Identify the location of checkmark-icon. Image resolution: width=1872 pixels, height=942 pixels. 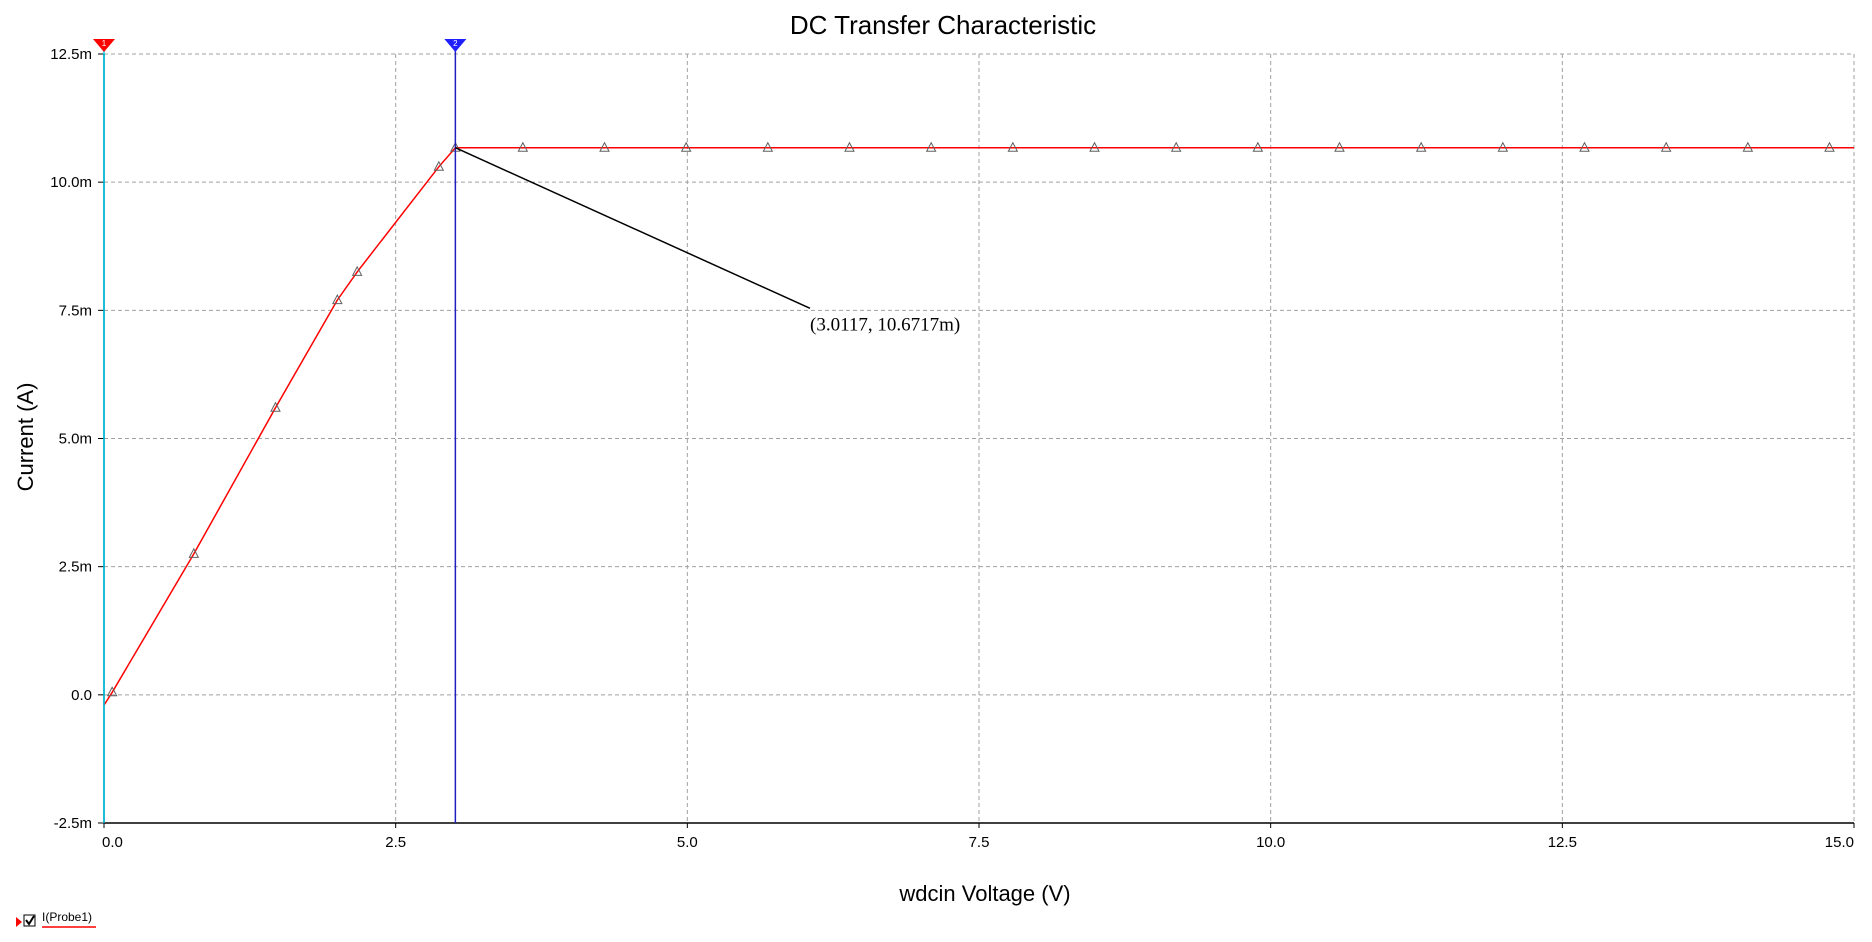
(30, 920).